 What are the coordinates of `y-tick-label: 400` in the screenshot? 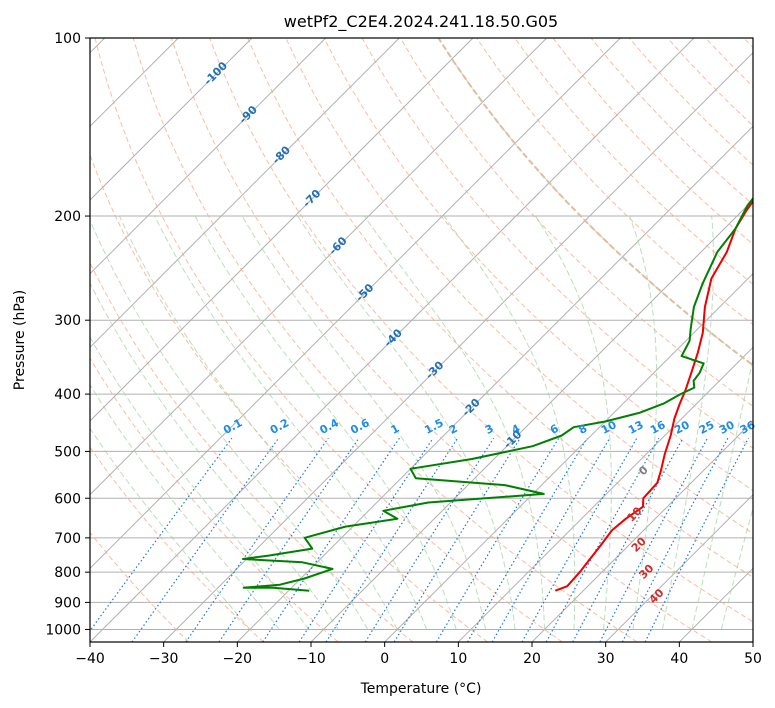 It's located at (67, 395).